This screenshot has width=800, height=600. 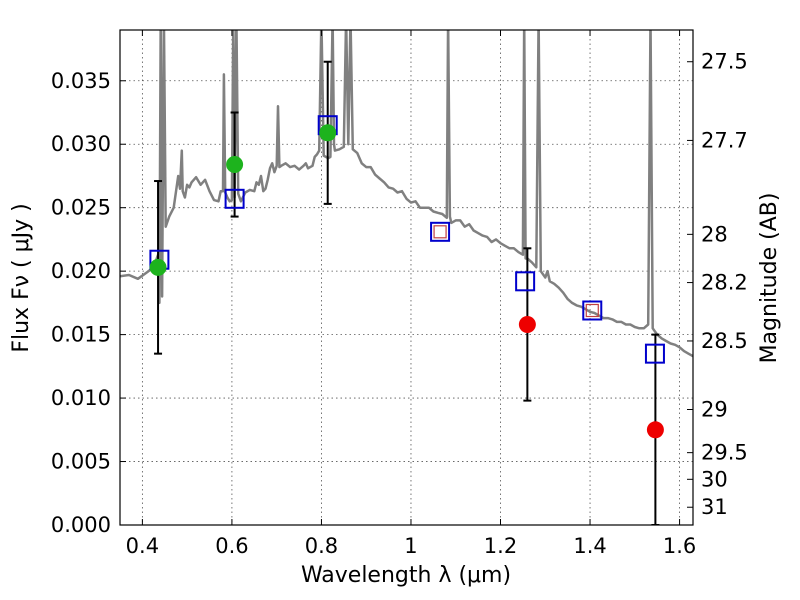 What do you see at coordinates (724, 140) in the screenshot?
I see `right-tick-label: 27.7` at bounding box center [724, 140].